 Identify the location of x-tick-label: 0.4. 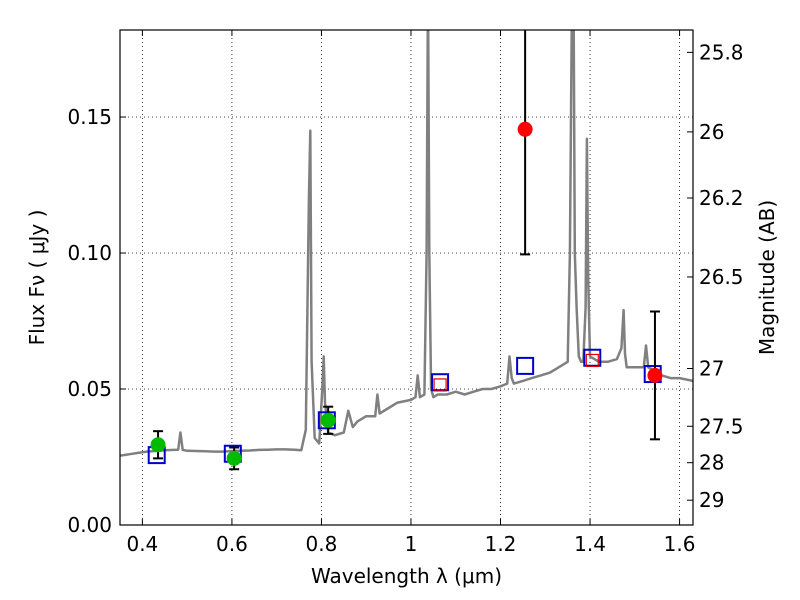
(142, 544).